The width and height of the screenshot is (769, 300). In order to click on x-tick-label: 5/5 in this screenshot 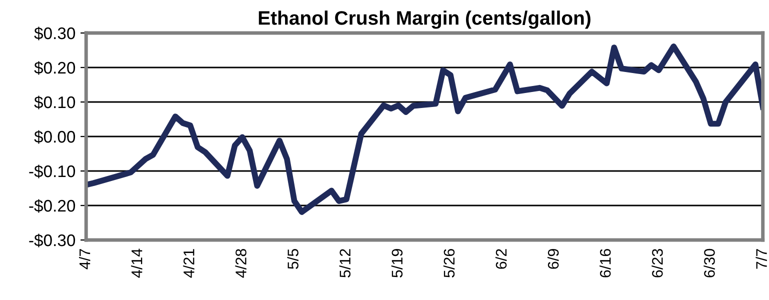, I will do `click(292, 258)`.